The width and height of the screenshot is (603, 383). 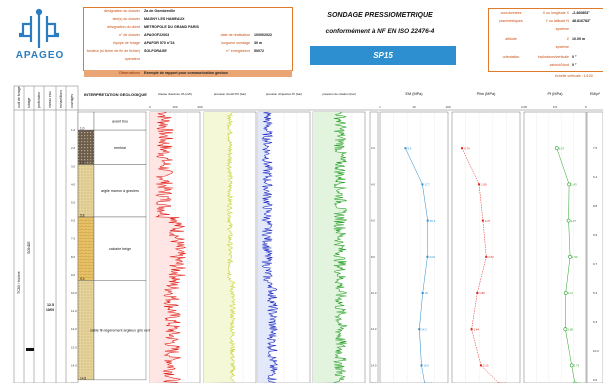 I want to click on coord-label: système, so click(x=562, y=29).